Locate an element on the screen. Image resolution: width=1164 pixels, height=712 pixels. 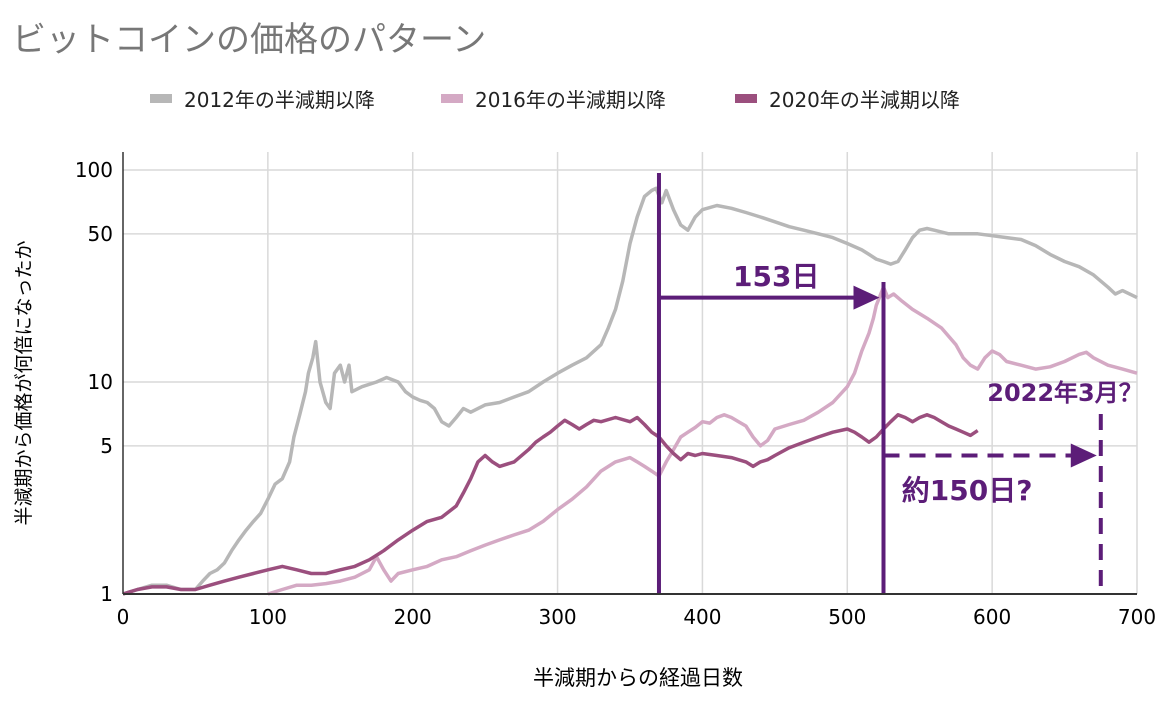
x-tick-label: 0 is located at coordinates (123, 617).